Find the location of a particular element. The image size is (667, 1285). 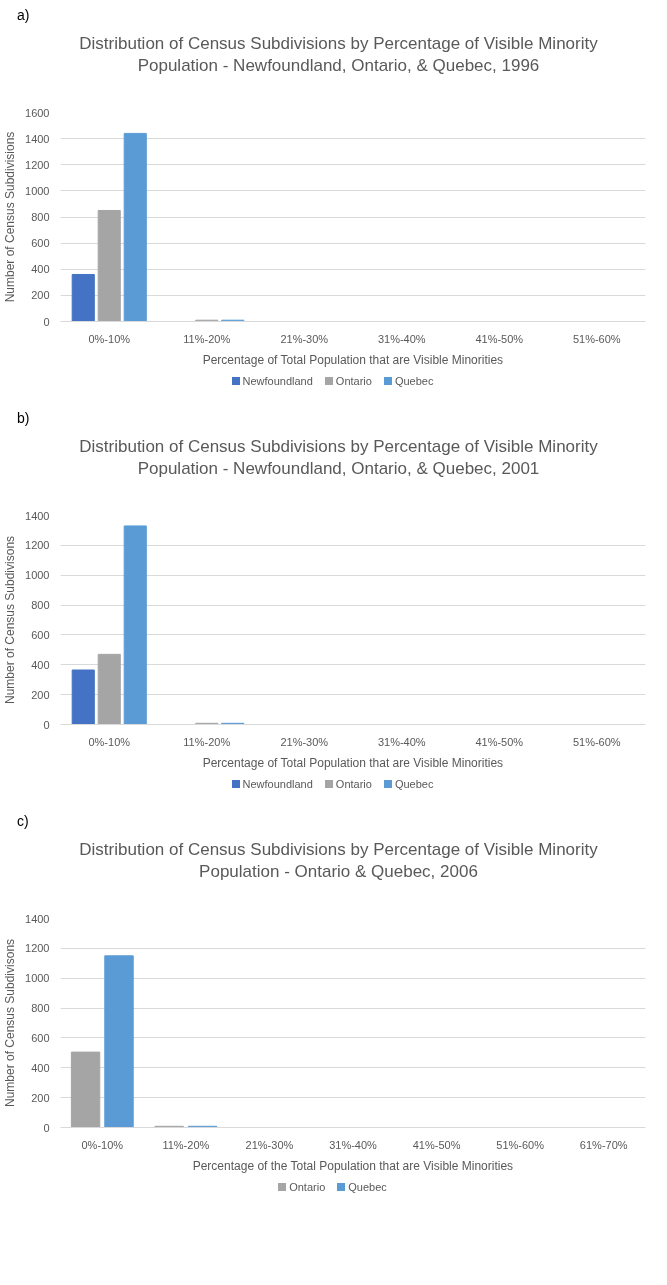

x-axis-title: Percentage of the Total Population that are Visible Minorities is located at coordinates (353, 1165).